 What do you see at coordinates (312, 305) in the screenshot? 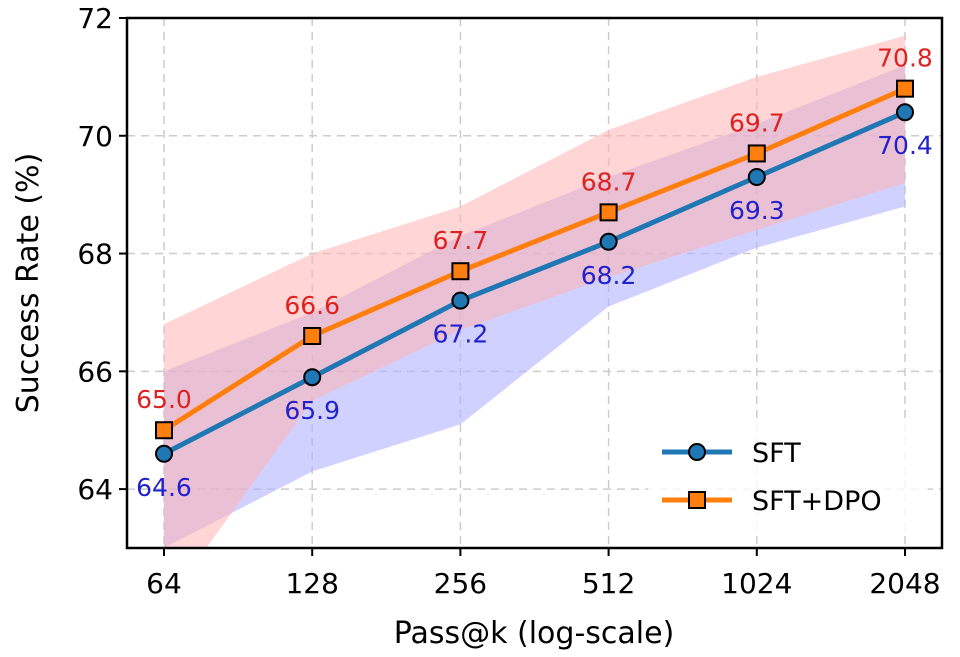
I see `sft-dpo-data-label: 66.6` at bounding box center [312, 305].